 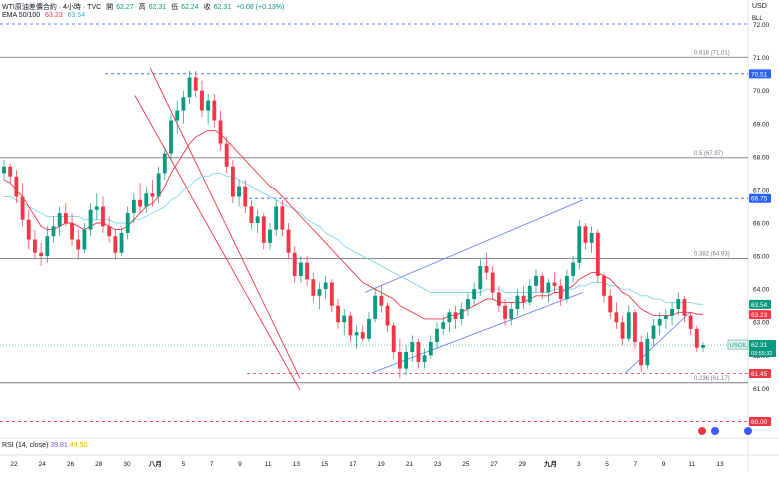 What do you see at coordinates (763, 236) in the screenshot?
I see `price-axis-bg` at bounding box center [763, 236].